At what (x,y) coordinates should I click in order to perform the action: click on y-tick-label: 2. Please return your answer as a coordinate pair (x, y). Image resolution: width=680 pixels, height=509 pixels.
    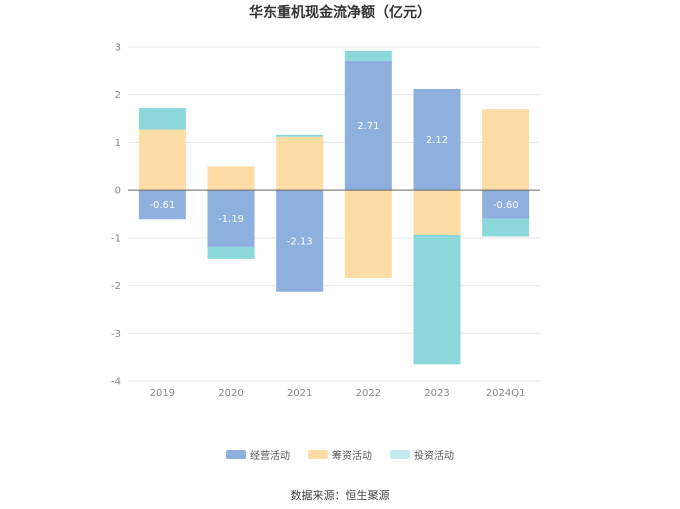
    Looking at the image, I should click on (118, 95).